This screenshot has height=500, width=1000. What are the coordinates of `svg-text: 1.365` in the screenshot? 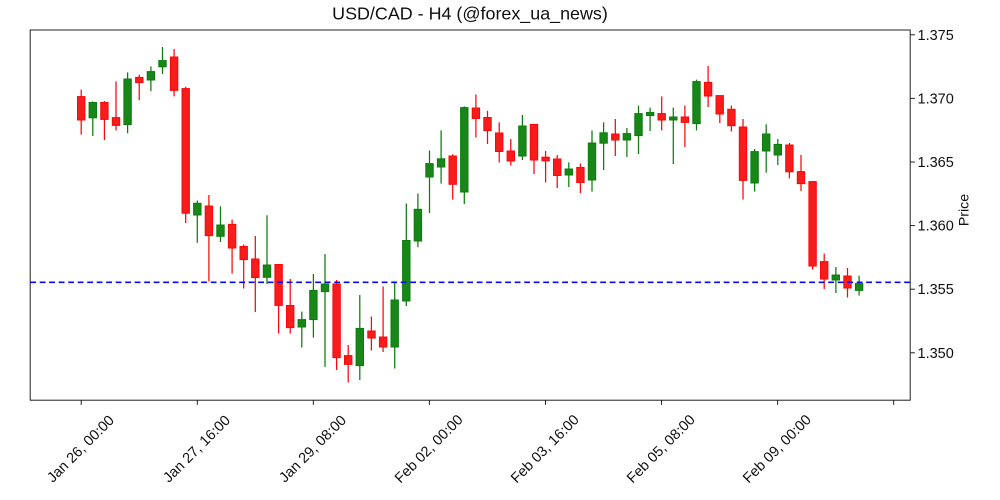 It's located at (936, 163).